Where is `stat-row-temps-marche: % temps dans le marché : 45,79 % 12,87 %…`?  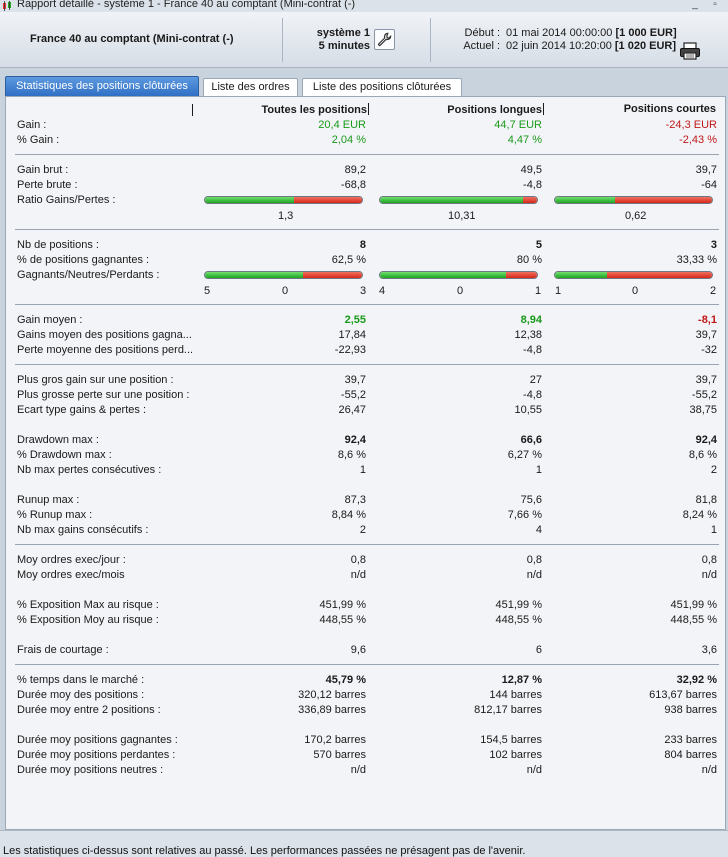
stat-row-temps-marche: % temps dans le marché : 45,79 % 12,87 %… is located at coordinates (367, 680).